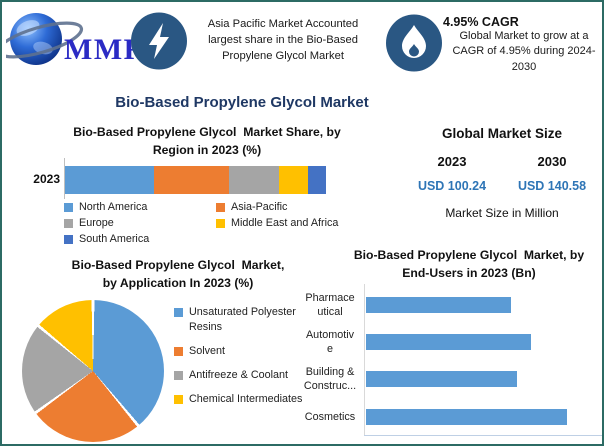 The width and height of the screenshot is (604, 446). I want to click on endusers-bar-building-construc, so click(441, 379).